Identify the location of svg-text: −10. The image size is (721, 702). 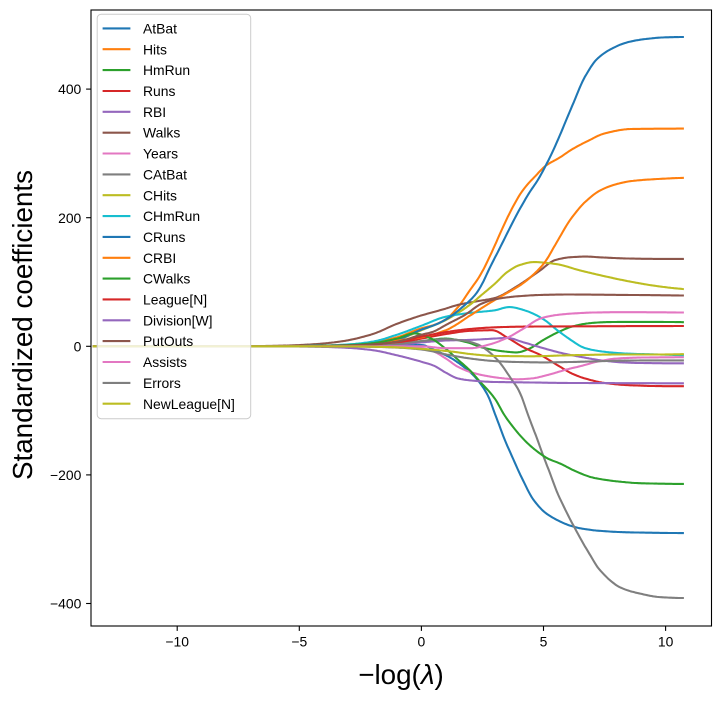
(177, 642).